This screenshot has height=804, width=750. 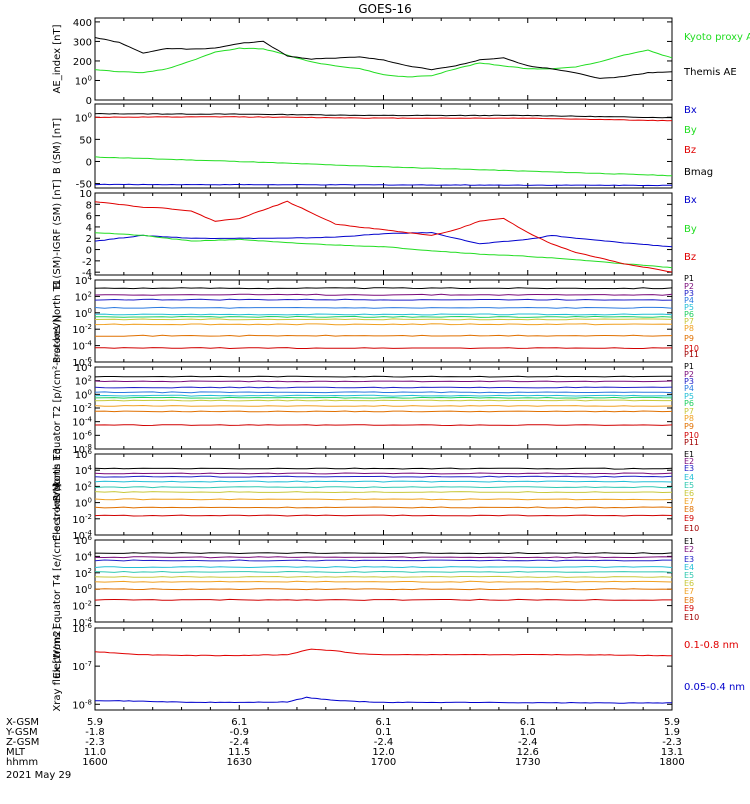 I want to click on y-axis-label: Xray flux [W/m2], so click(x=57, y=668).